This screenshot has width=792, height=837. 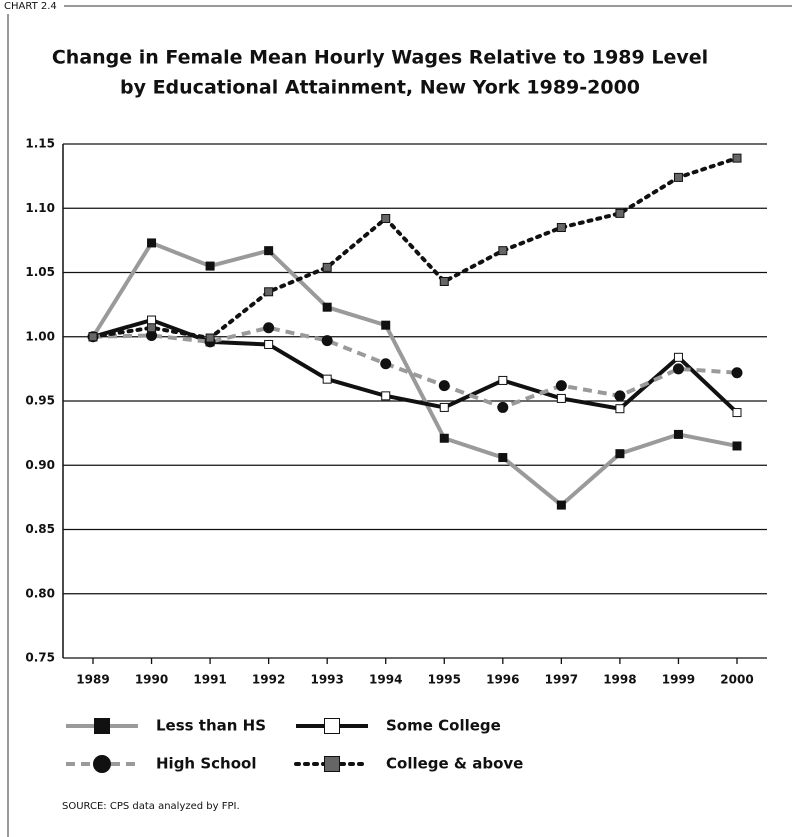 I want to click on y-tick-label: 0.80, so click(x=40, y=593).